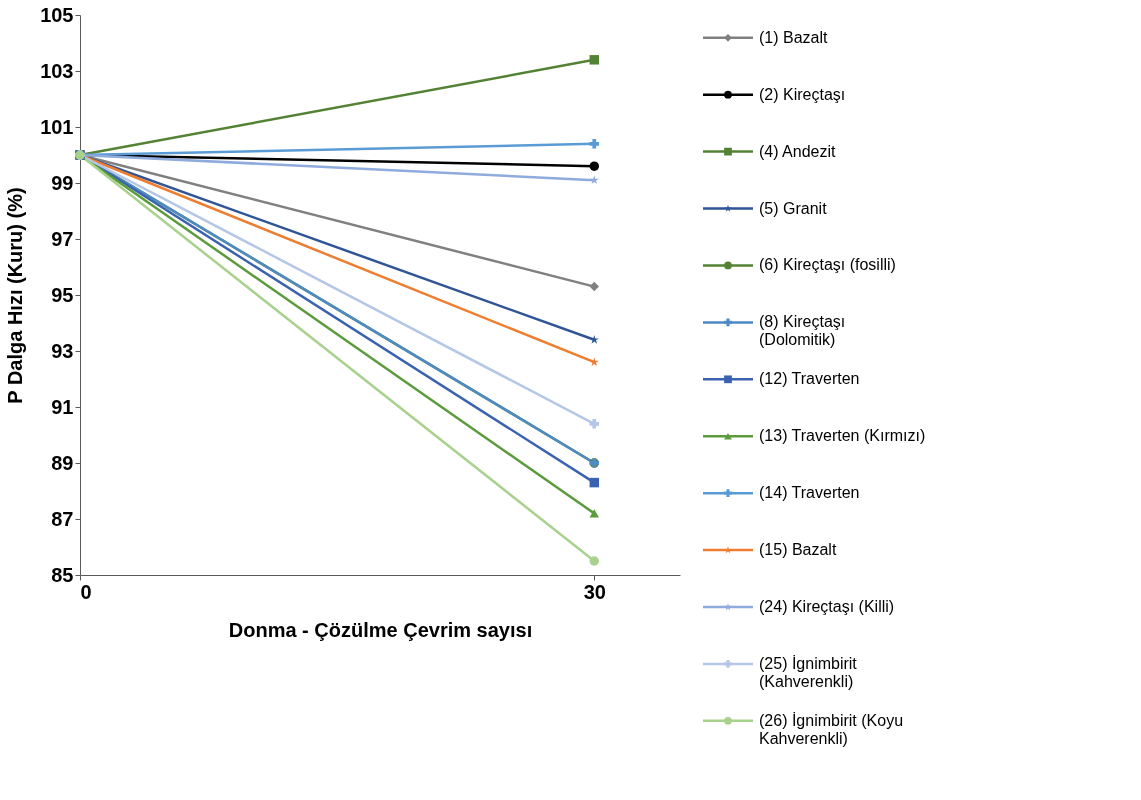 The width and height of the screenshot is (1141, 800). I want to click on legend-label: (15) Bazalt, so click(798, 550).